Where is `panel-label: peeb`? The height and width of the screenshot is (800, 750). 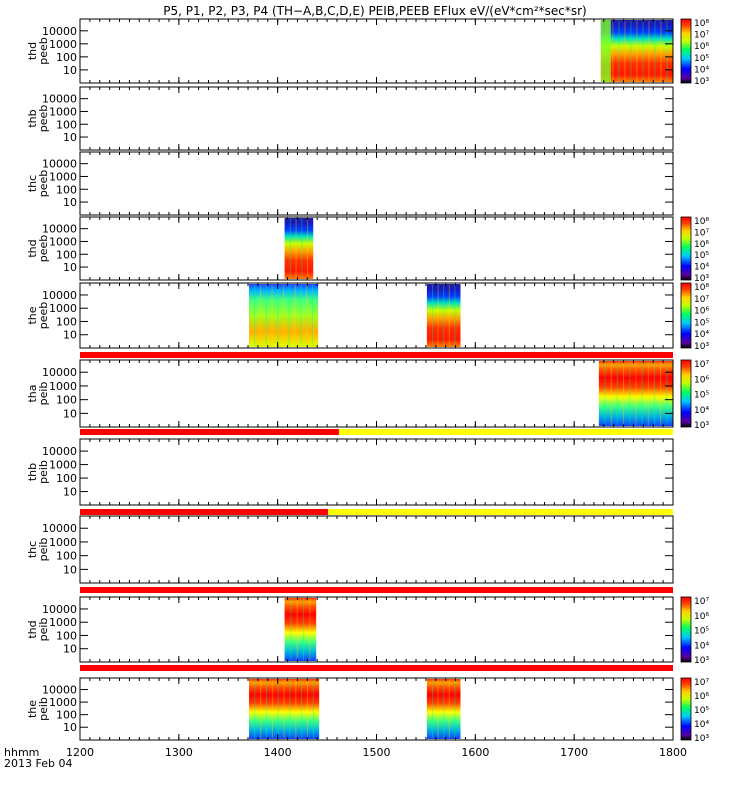 panel-label: peeb is located at coordinates (43, 51).